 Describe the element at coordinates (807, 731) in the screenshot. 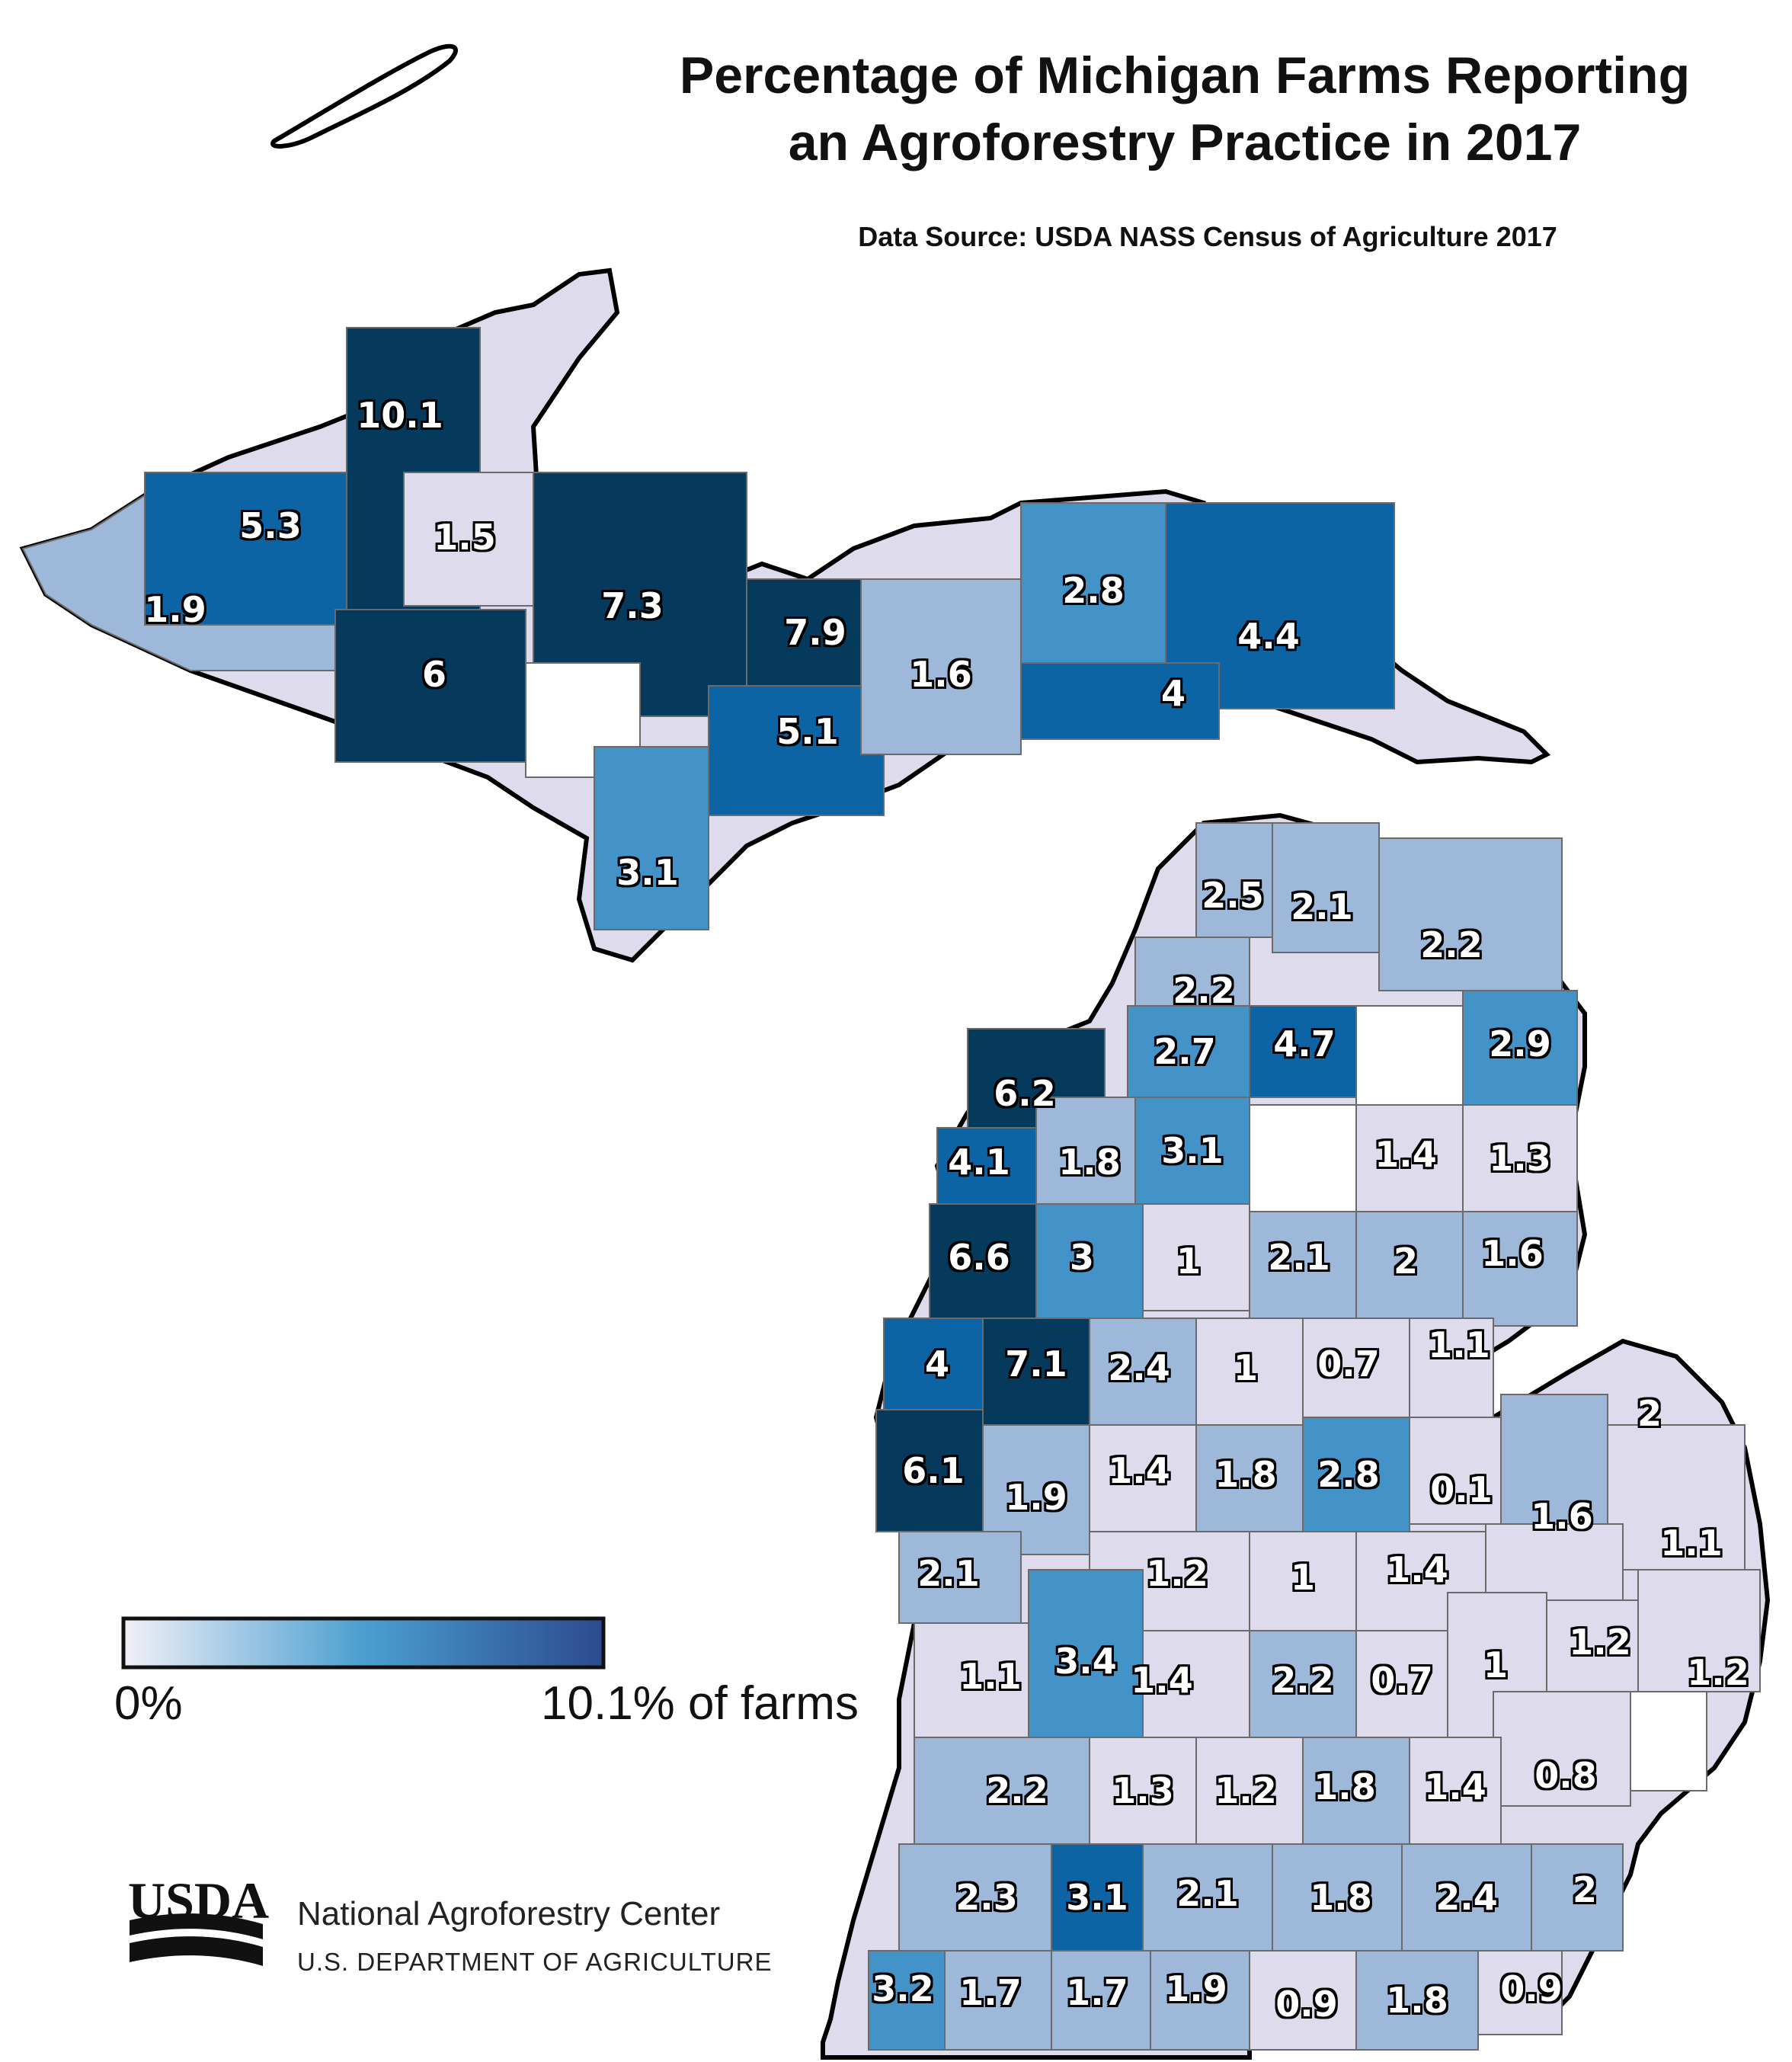

I see `county-value-label: 5.1` at that location.